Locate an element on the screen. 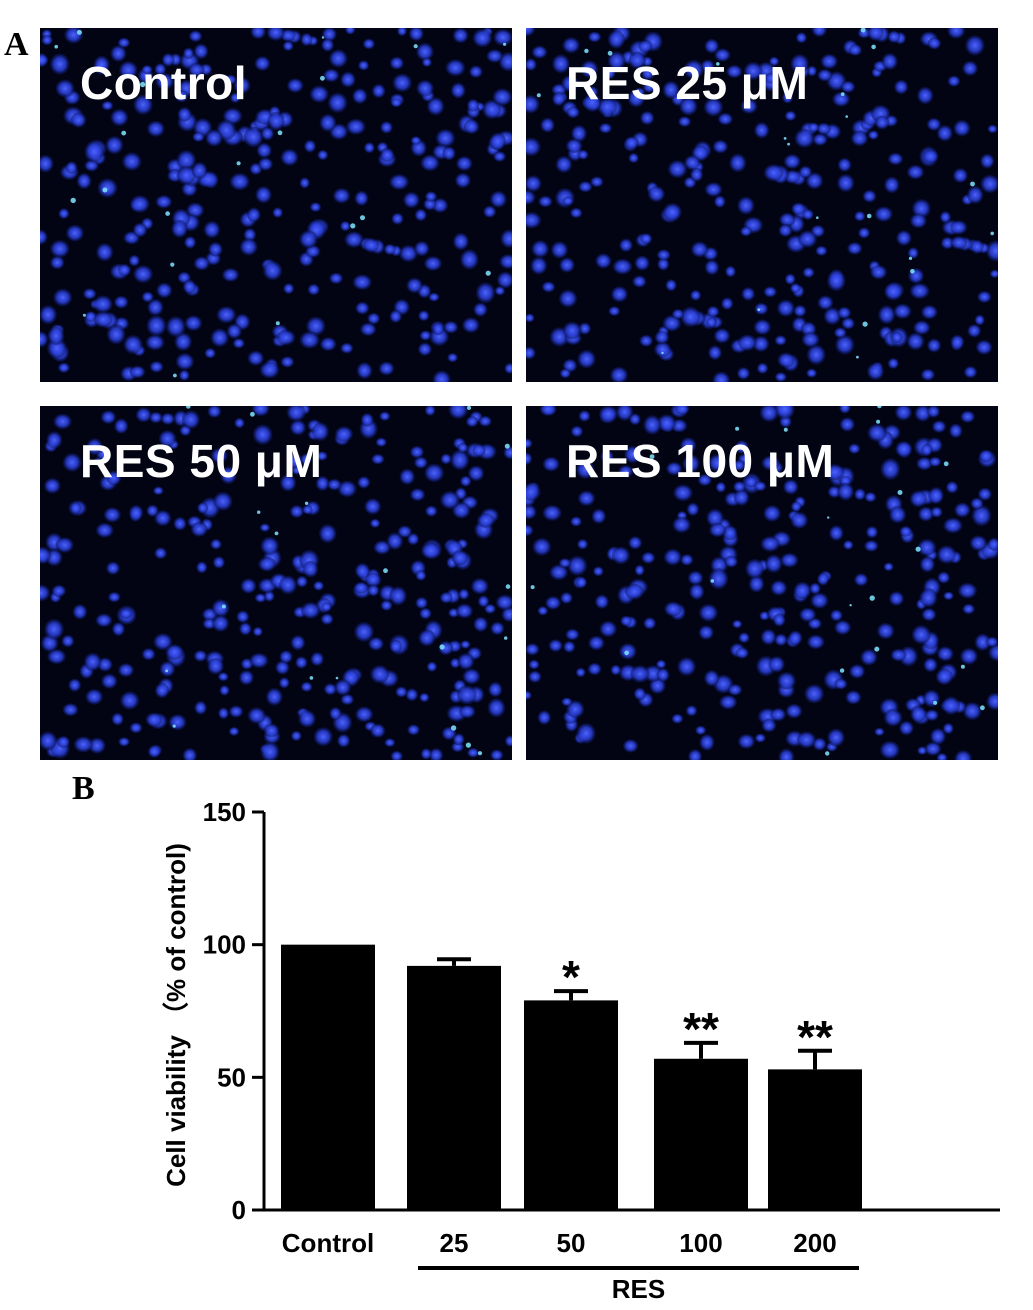 The width and height of the screenshot is (1033, 1310). micrograph-res-100: RES 100 μM is located at coordinates (762, 583).